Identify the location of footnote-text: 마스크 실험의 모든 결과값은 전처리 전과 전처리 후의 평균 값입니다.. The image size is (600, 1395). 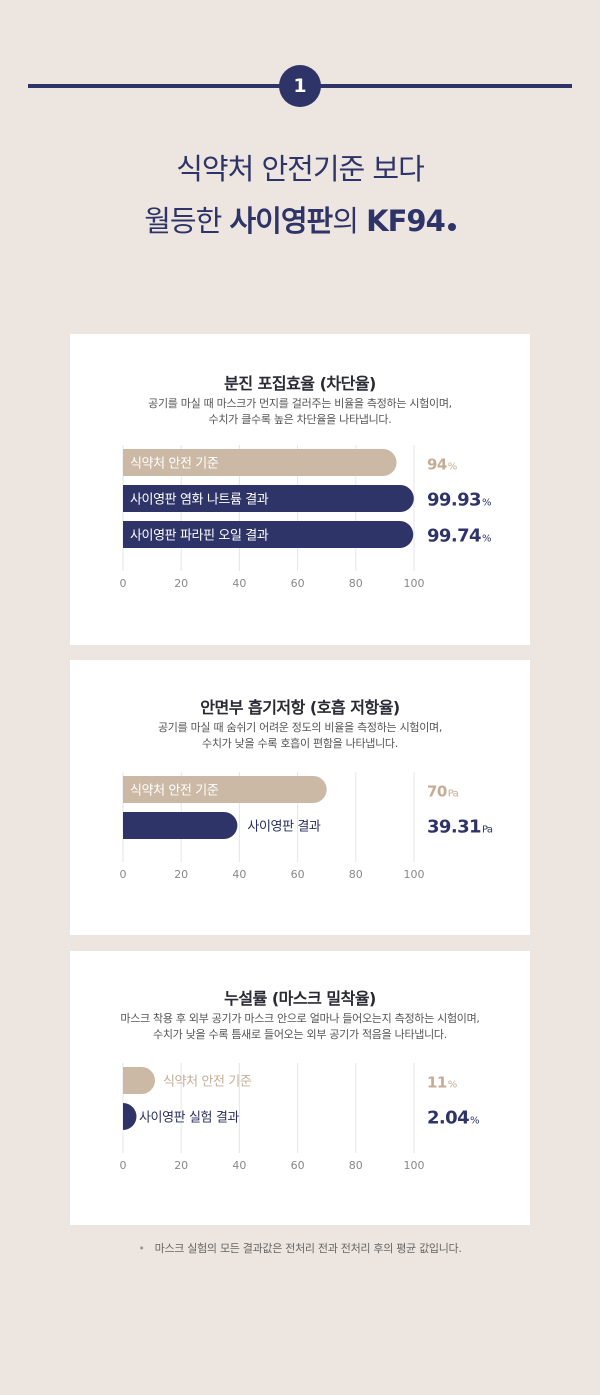
(308, 1248).